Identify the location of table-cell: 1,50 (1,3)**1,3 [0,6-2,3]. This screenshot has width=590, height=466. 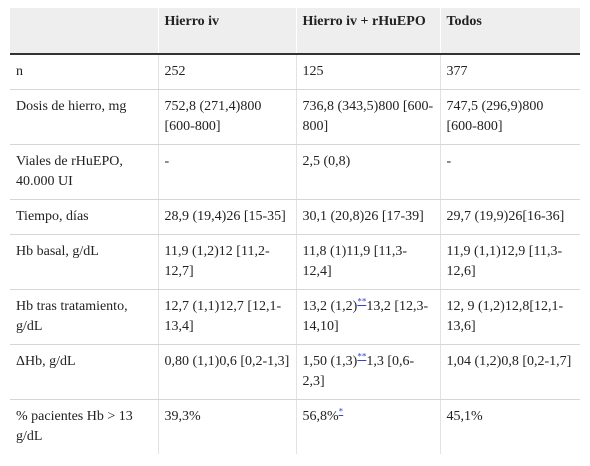
(368, 372).